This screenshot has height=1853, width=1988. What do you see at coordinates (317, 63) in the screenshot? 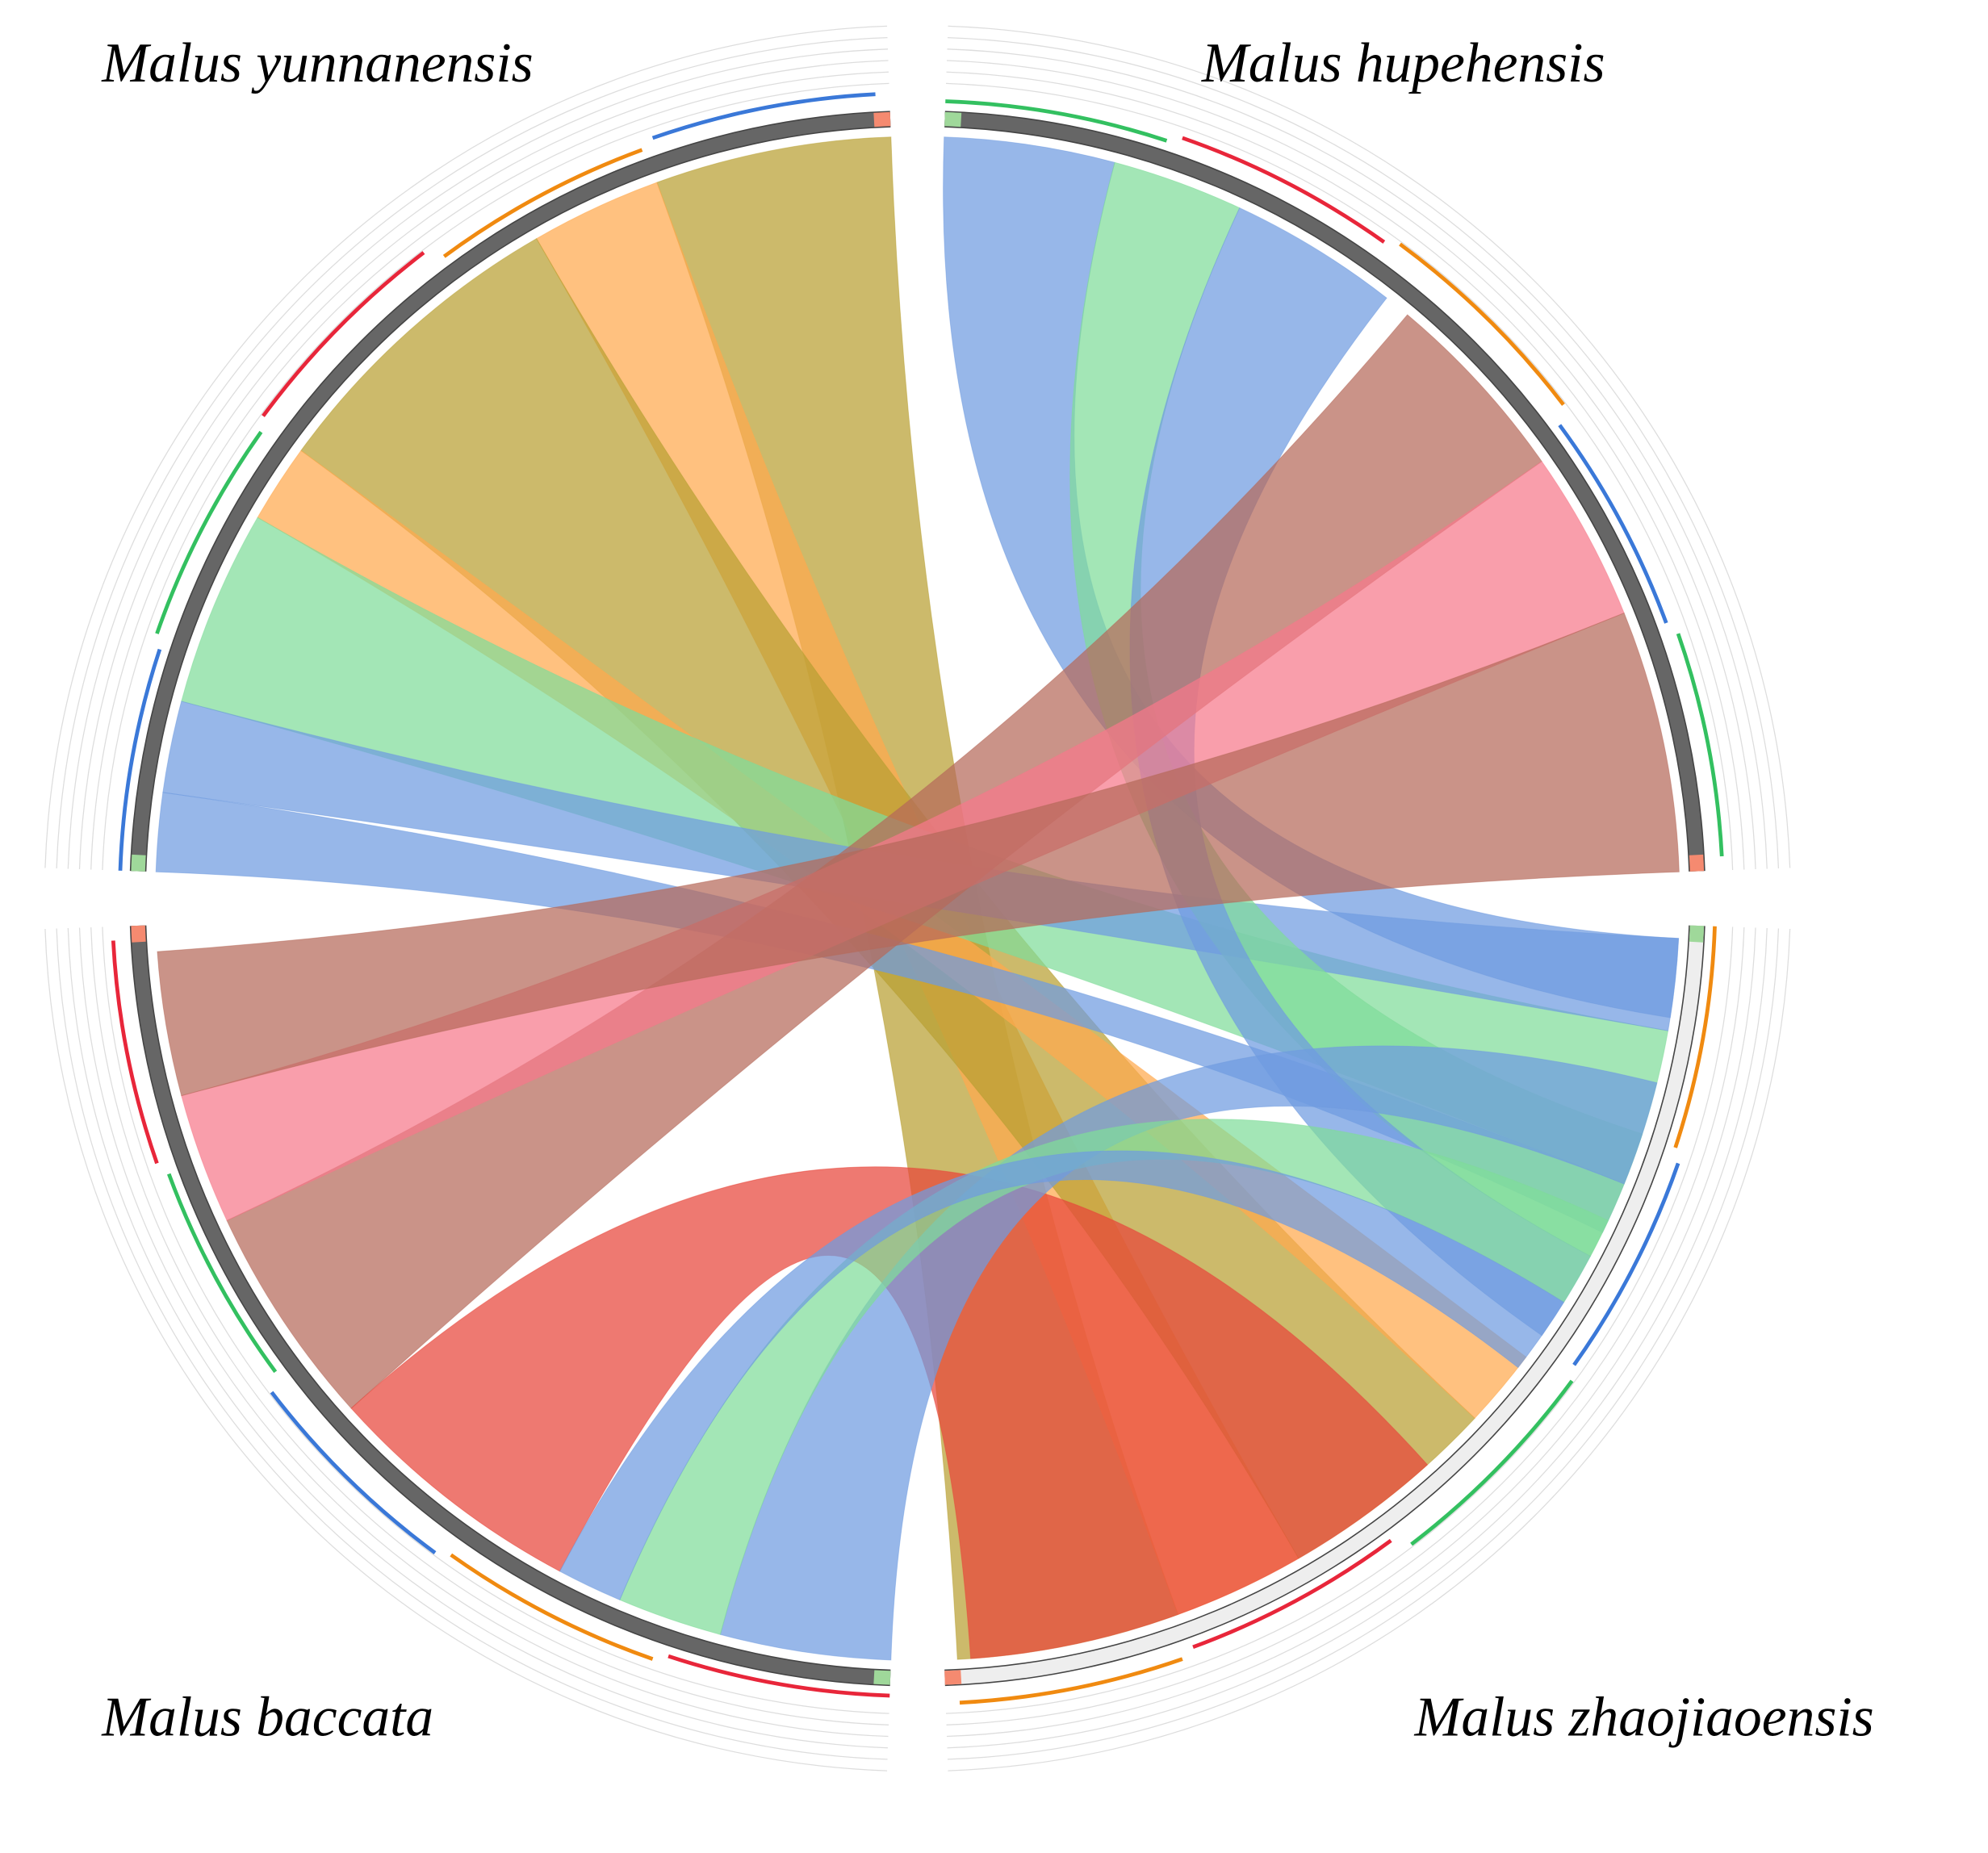
I see `species-label: Malus yunnanensis` at bounding box center [317, 63].